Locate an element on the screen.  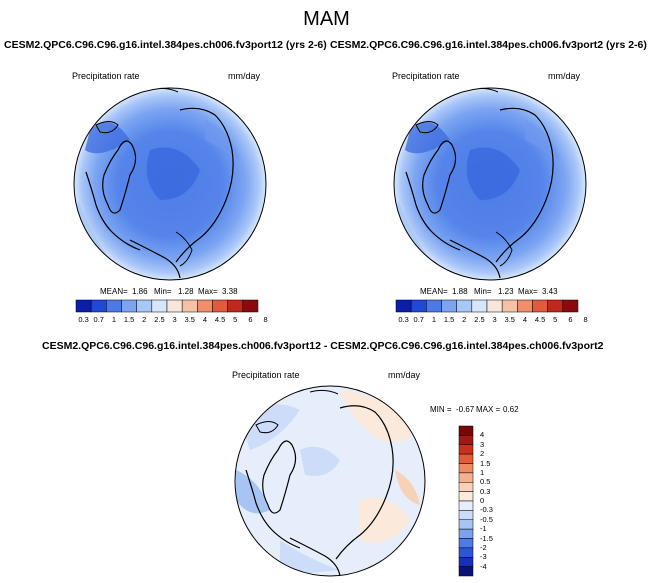
diff-max-value: 0.62 is located at coordinates (511, 409).